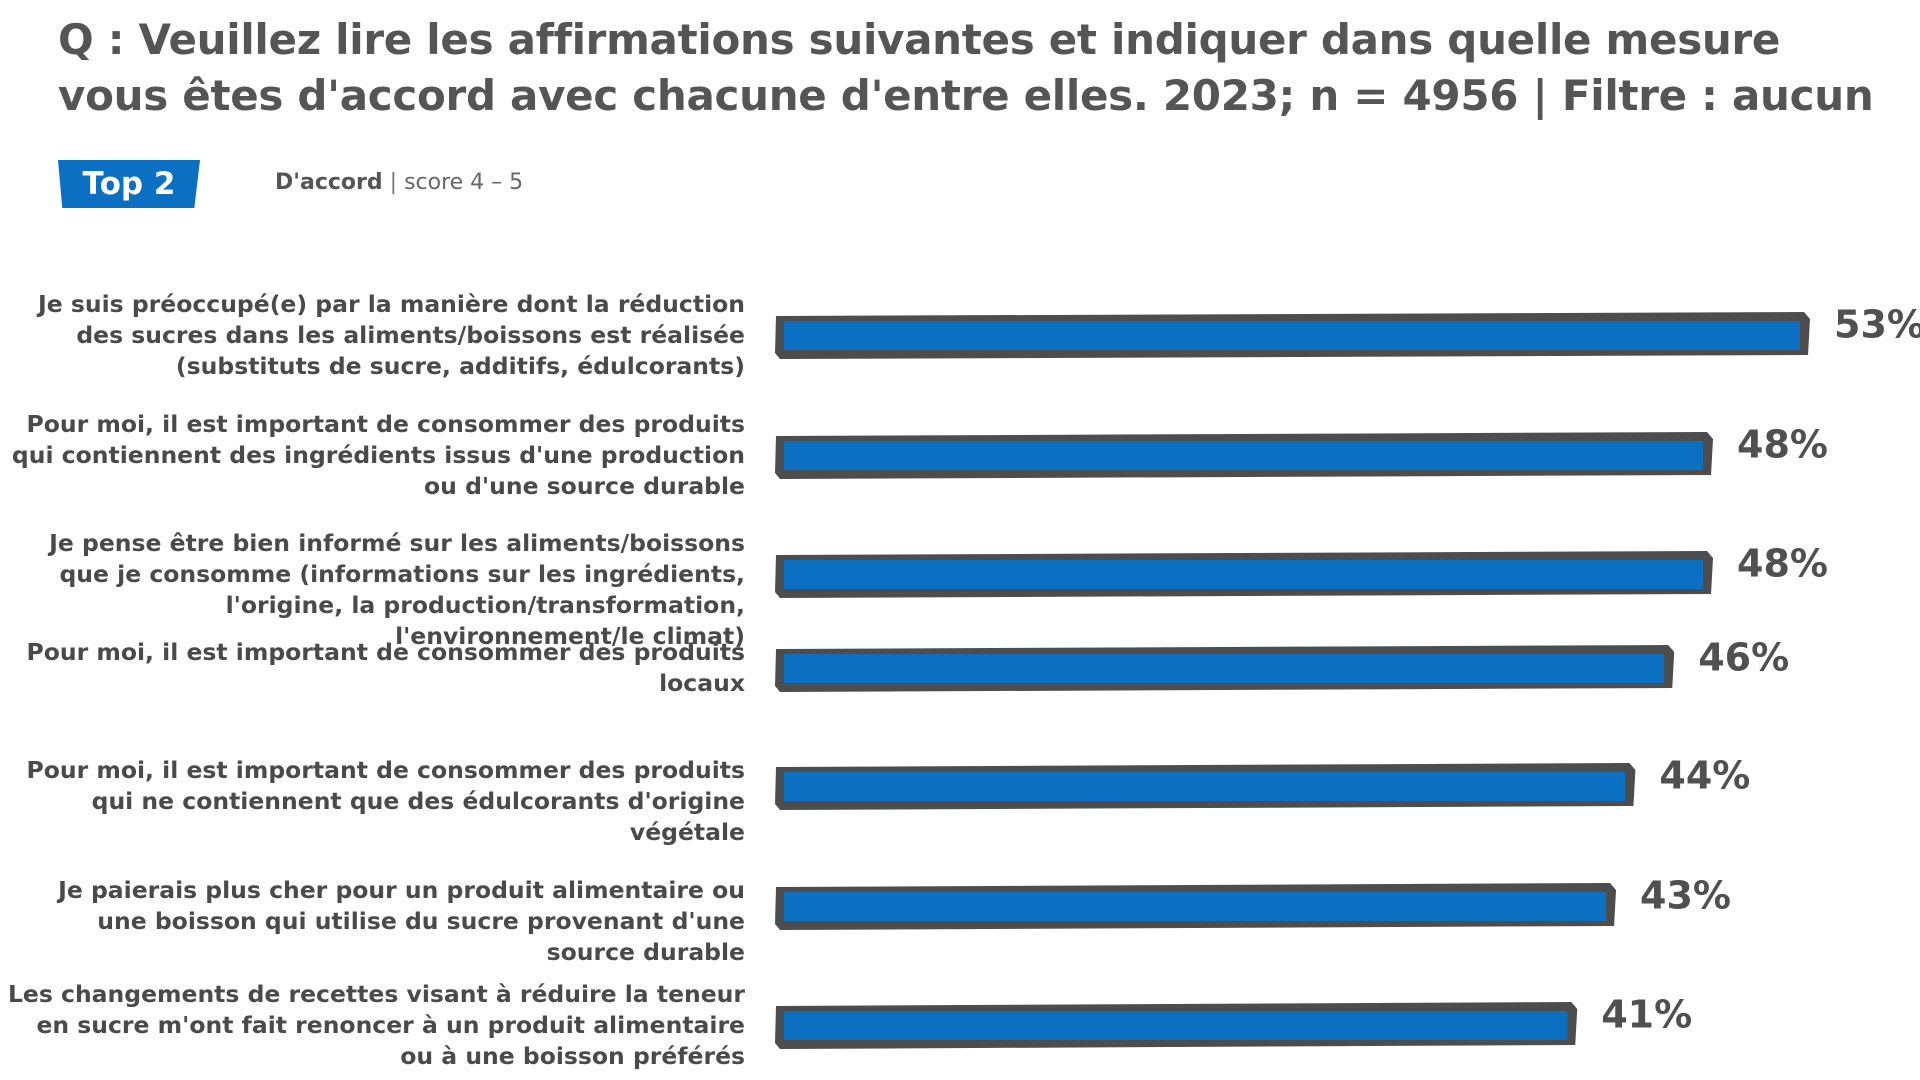 The height and width of the screenshot is (1080, 1920). Describe the element at coordinates (1685, 896) in the screenshot. I see `value-label: 43%` at that location.